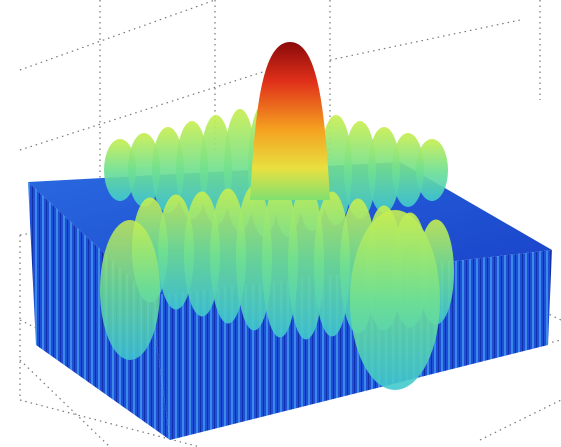 This screenshot has width=561, height=447. What do you see at coordinates (99, 311) in the screenshot?
I see `block-left` at bounding box center [99, 311].